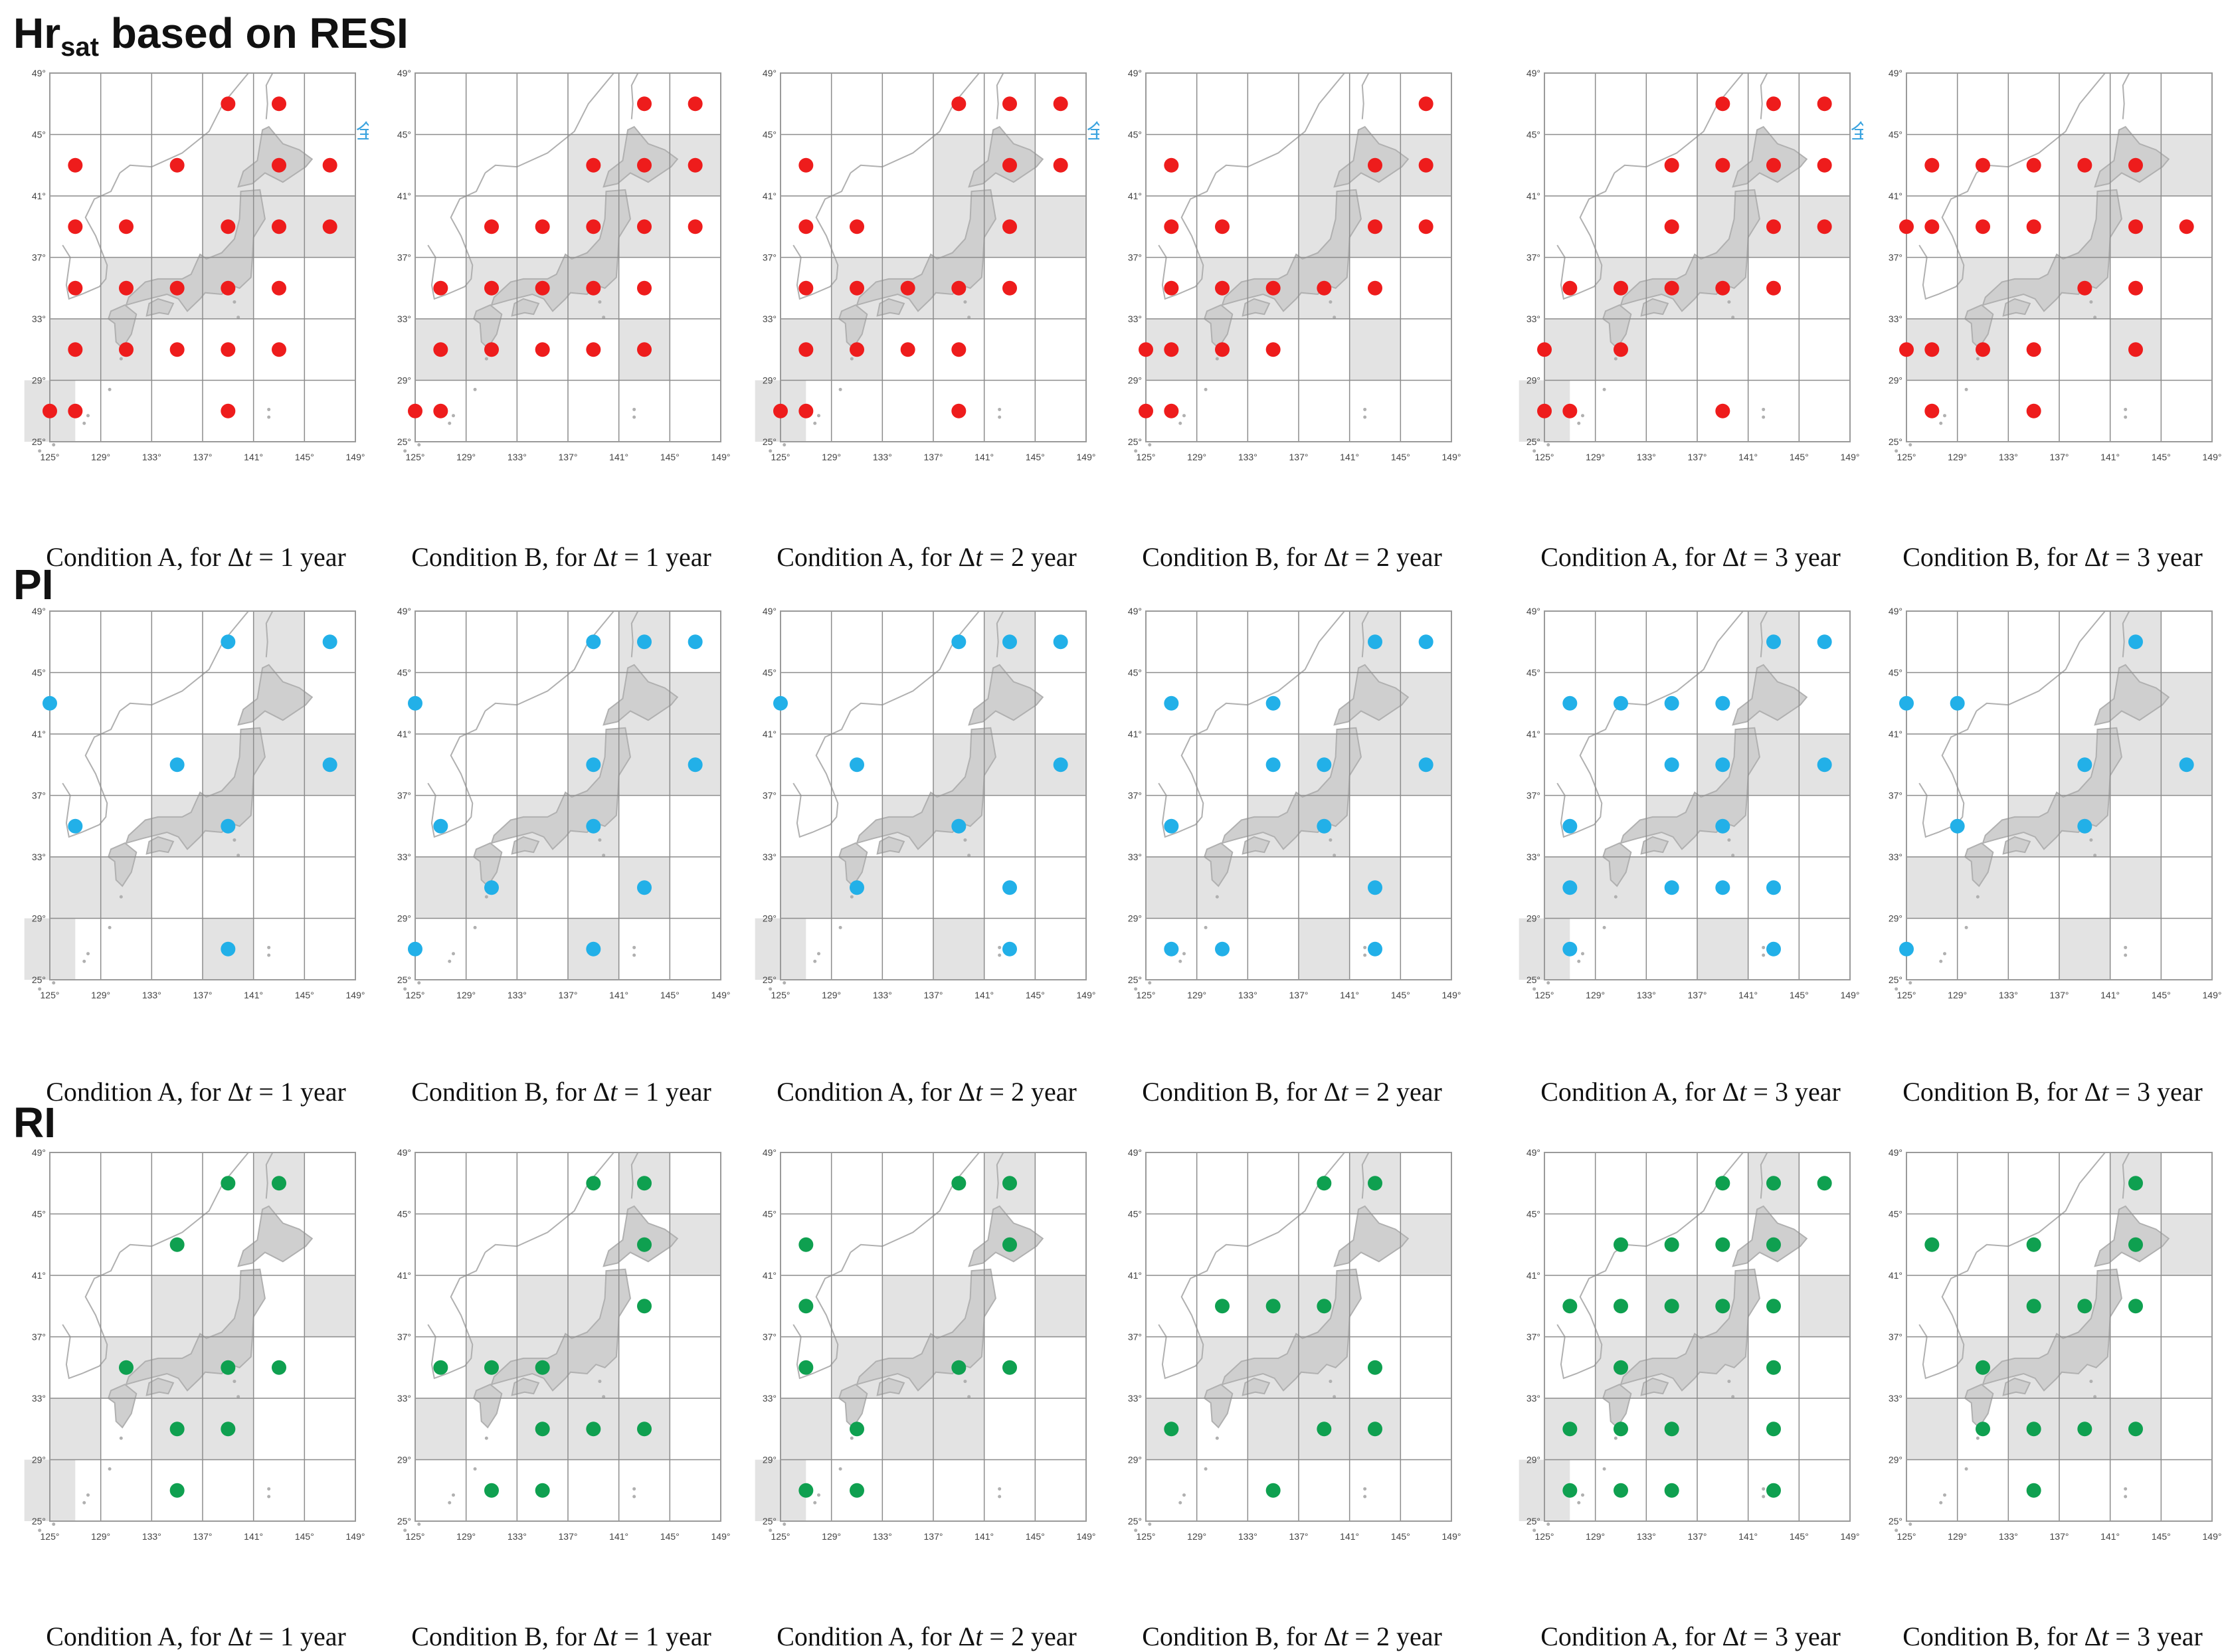 This screenshot has height=1652, width=2222. What do you see at coordinates (160, 1386) in the screenshot?
I see `shikoku-shape` at bounding box center [160, 1386].